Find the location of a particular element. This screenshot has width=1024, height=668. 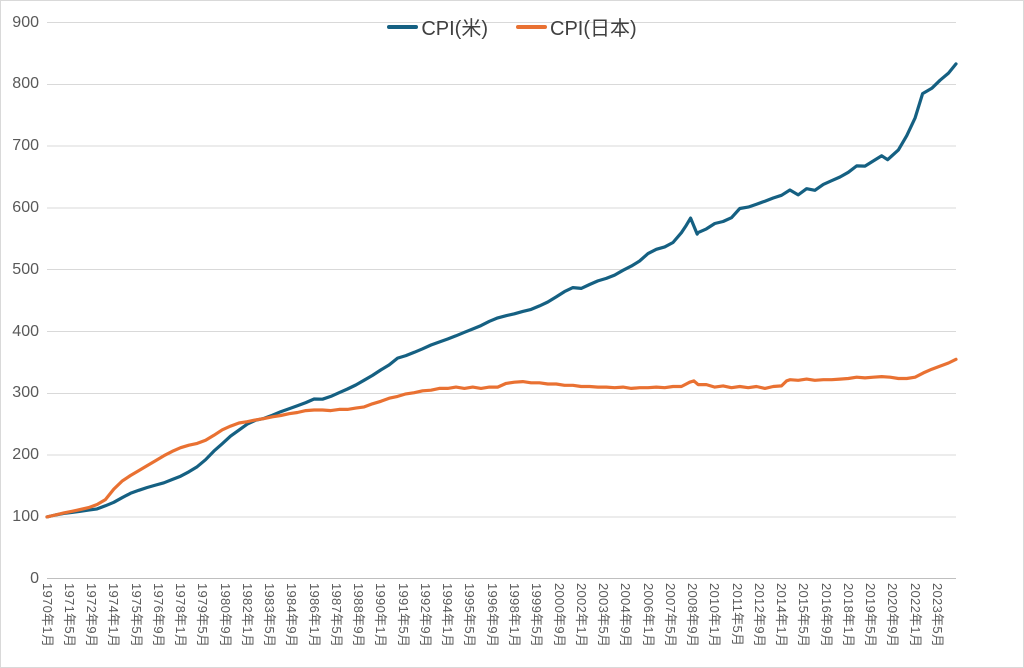

x-tick-label: 2012年9月 is located at coordinates (759, 615).